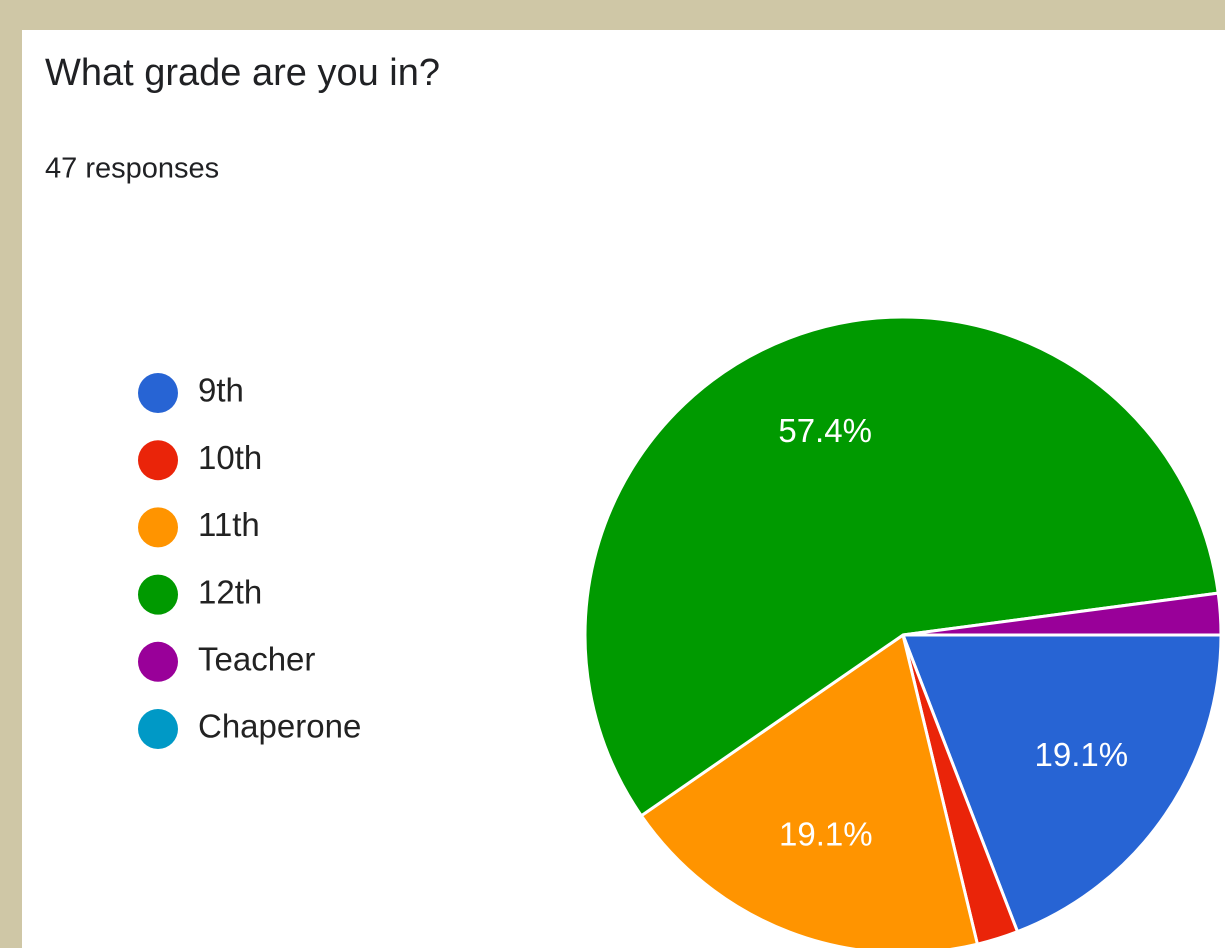 Image resolution: width=1225 pixels, height=948 pixels. I want to click on legend-label: Teacher, so click(256, 659).